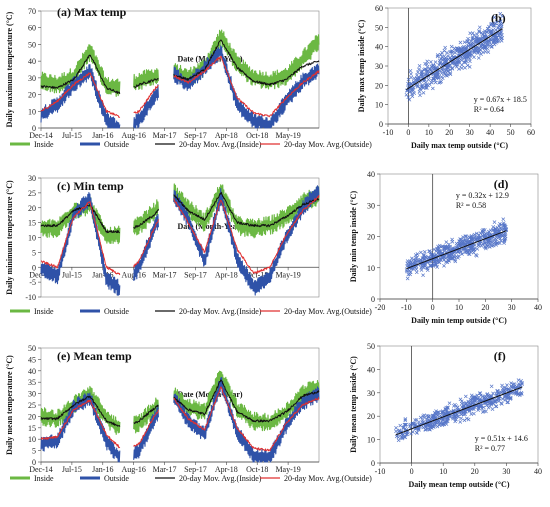 The height and width of the screenshot is (507, 550). I want to click on panel-e-x-tick-label: Mar-17, so click(165, 469).